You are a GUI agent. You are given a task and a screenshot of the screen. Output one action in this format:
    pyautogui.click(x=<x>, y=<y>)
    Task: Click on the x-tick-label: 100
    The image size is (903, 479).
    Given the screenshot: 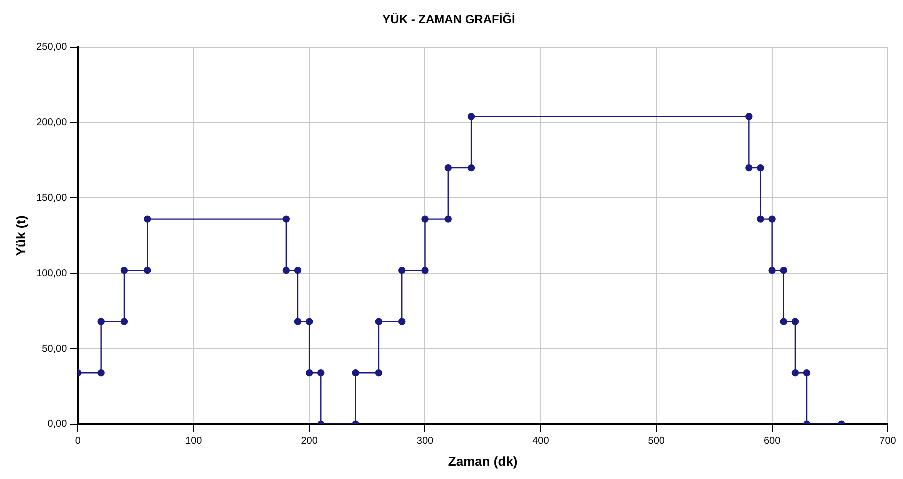 What is the action you would take?
    pyautogui.click(x=194, y=442)
    